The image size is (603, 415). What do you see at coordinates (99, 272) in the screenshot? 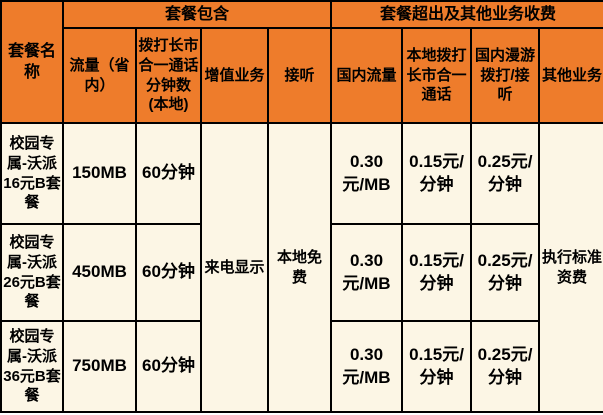
I see `cell-flow: 450MB` at bounding box center [99, 272].